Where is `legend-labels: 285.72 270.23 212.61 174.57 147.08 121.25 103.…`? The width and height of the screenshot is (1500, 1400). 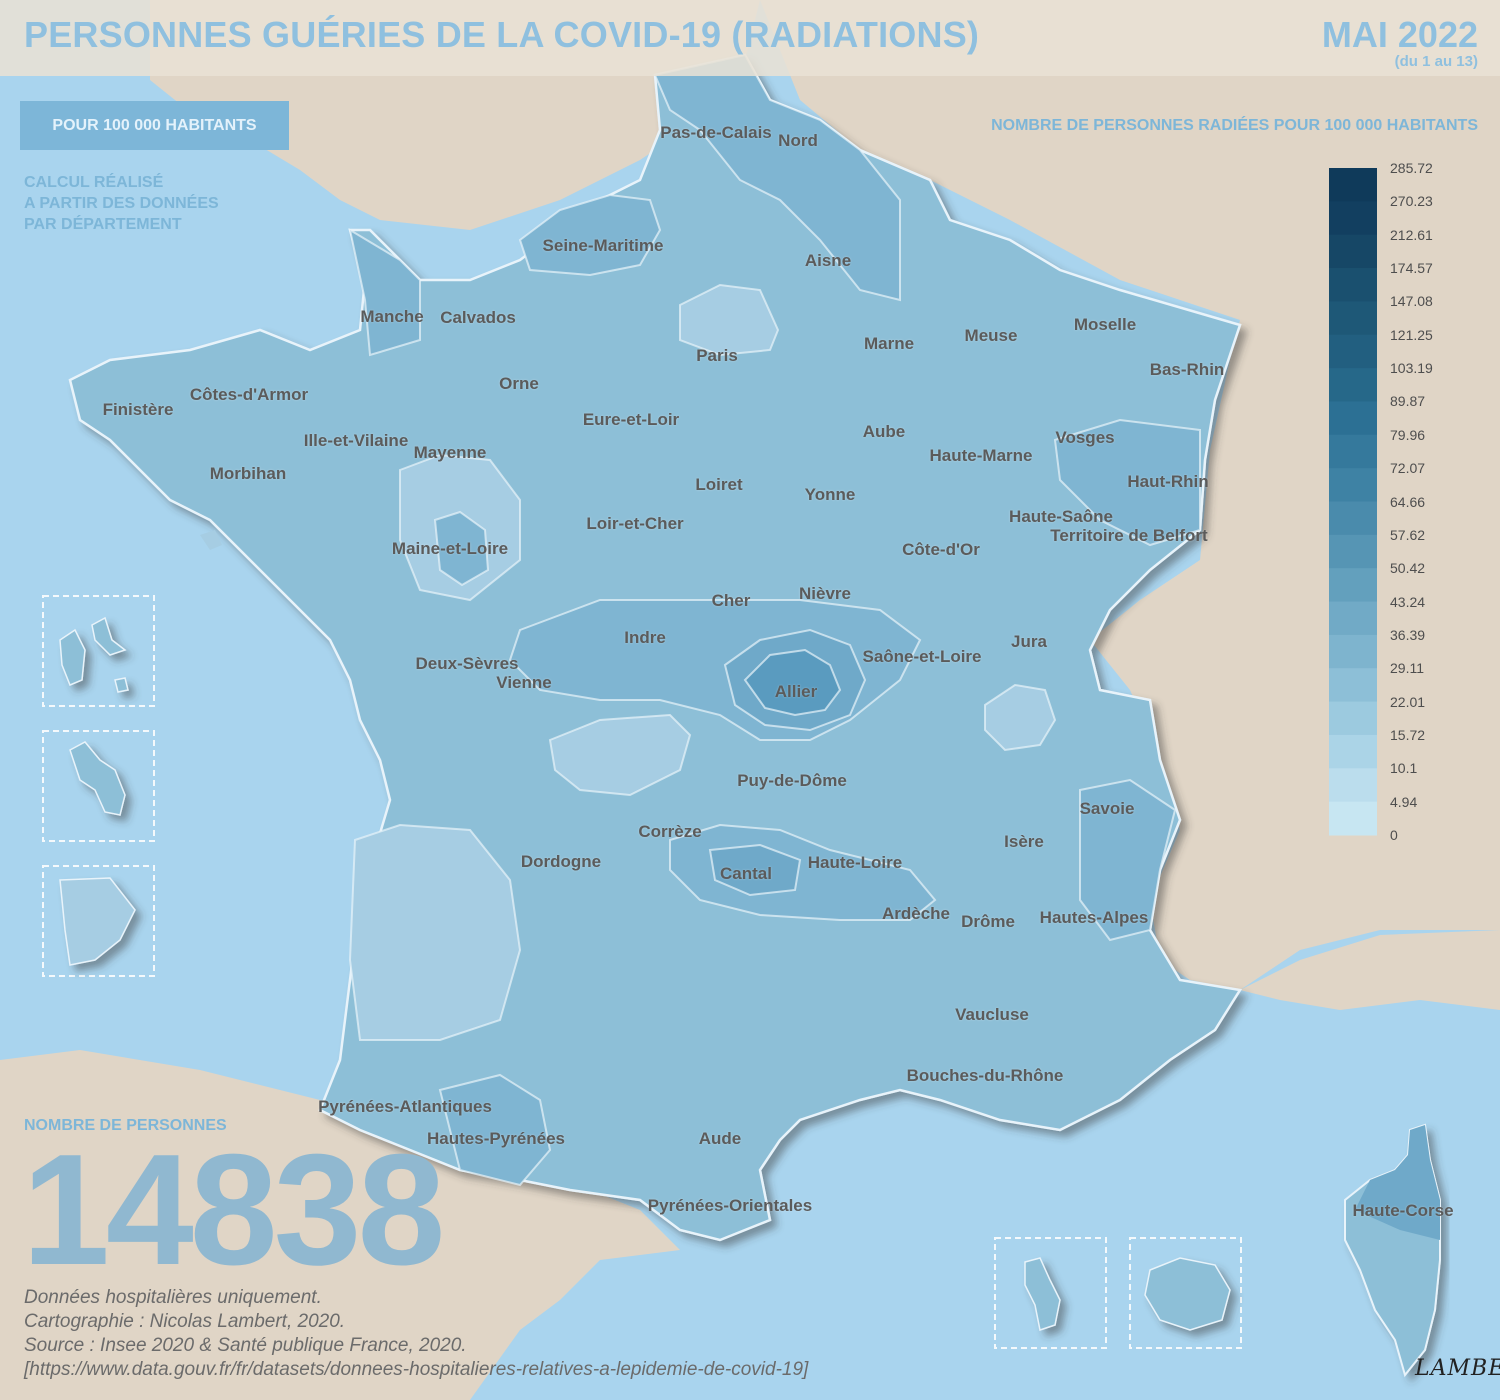 legend-labels: 285.72 270.23 212.61 174.57 147.08 121.25 103.… is located at coordinates (1440, 505).